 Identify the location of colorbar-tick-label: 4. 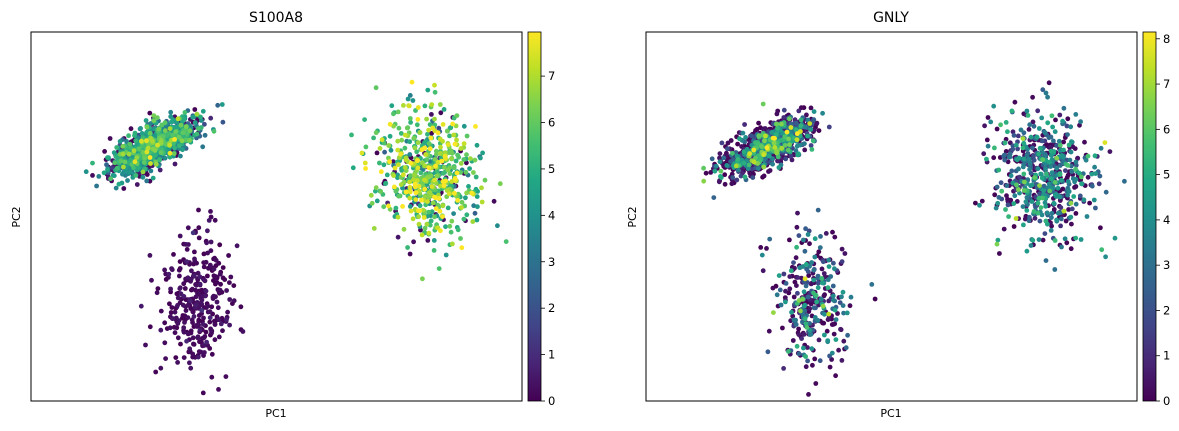
(551, 215).